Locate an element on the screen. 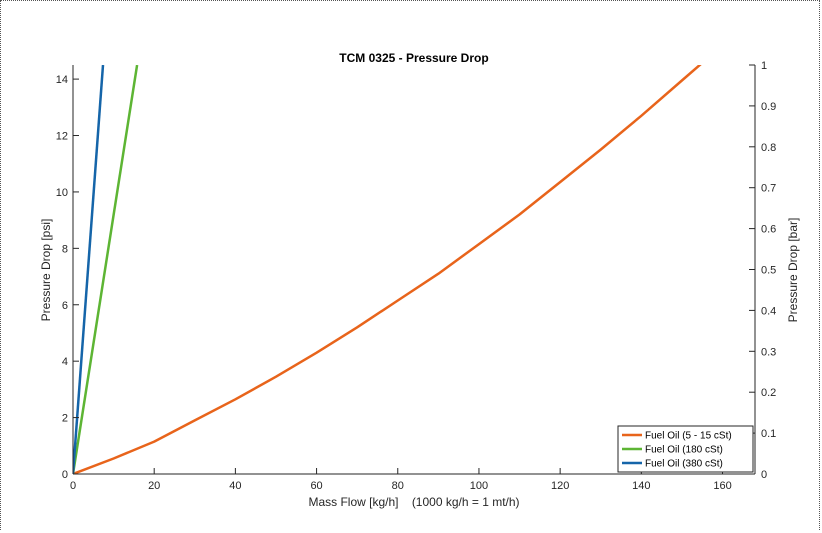  x-tick-label: 0 is located at coordinates (73, 486).